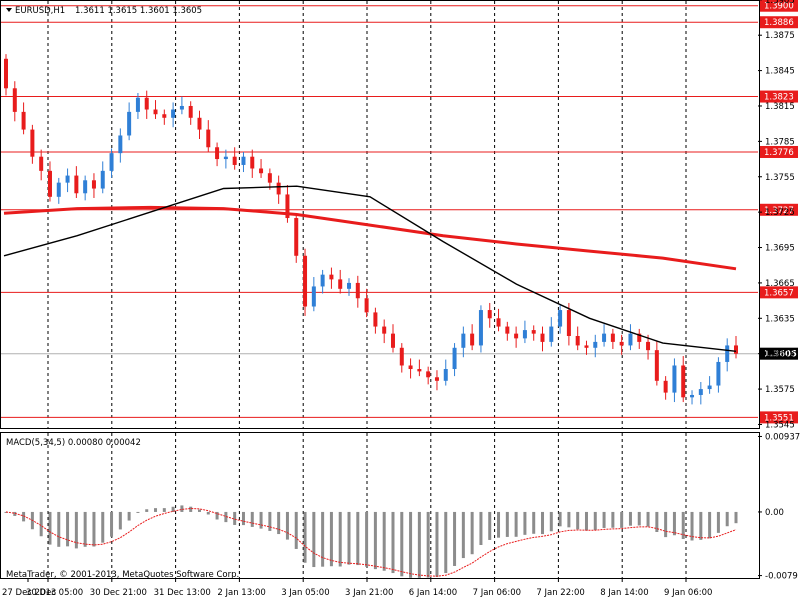 The width and height of the screenshot is (800, 600). I want to click on level-price-label: 1.3823, so click(779, 98).